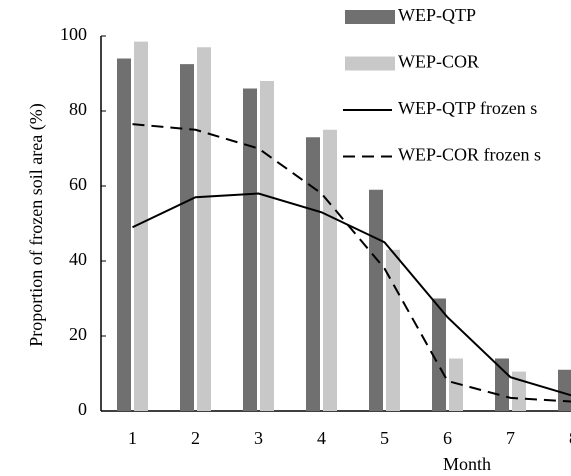 The height and width of the screenshot is (476, 571). I want to click on legend-label: WEP-COR frozen s, so click(469, 155).